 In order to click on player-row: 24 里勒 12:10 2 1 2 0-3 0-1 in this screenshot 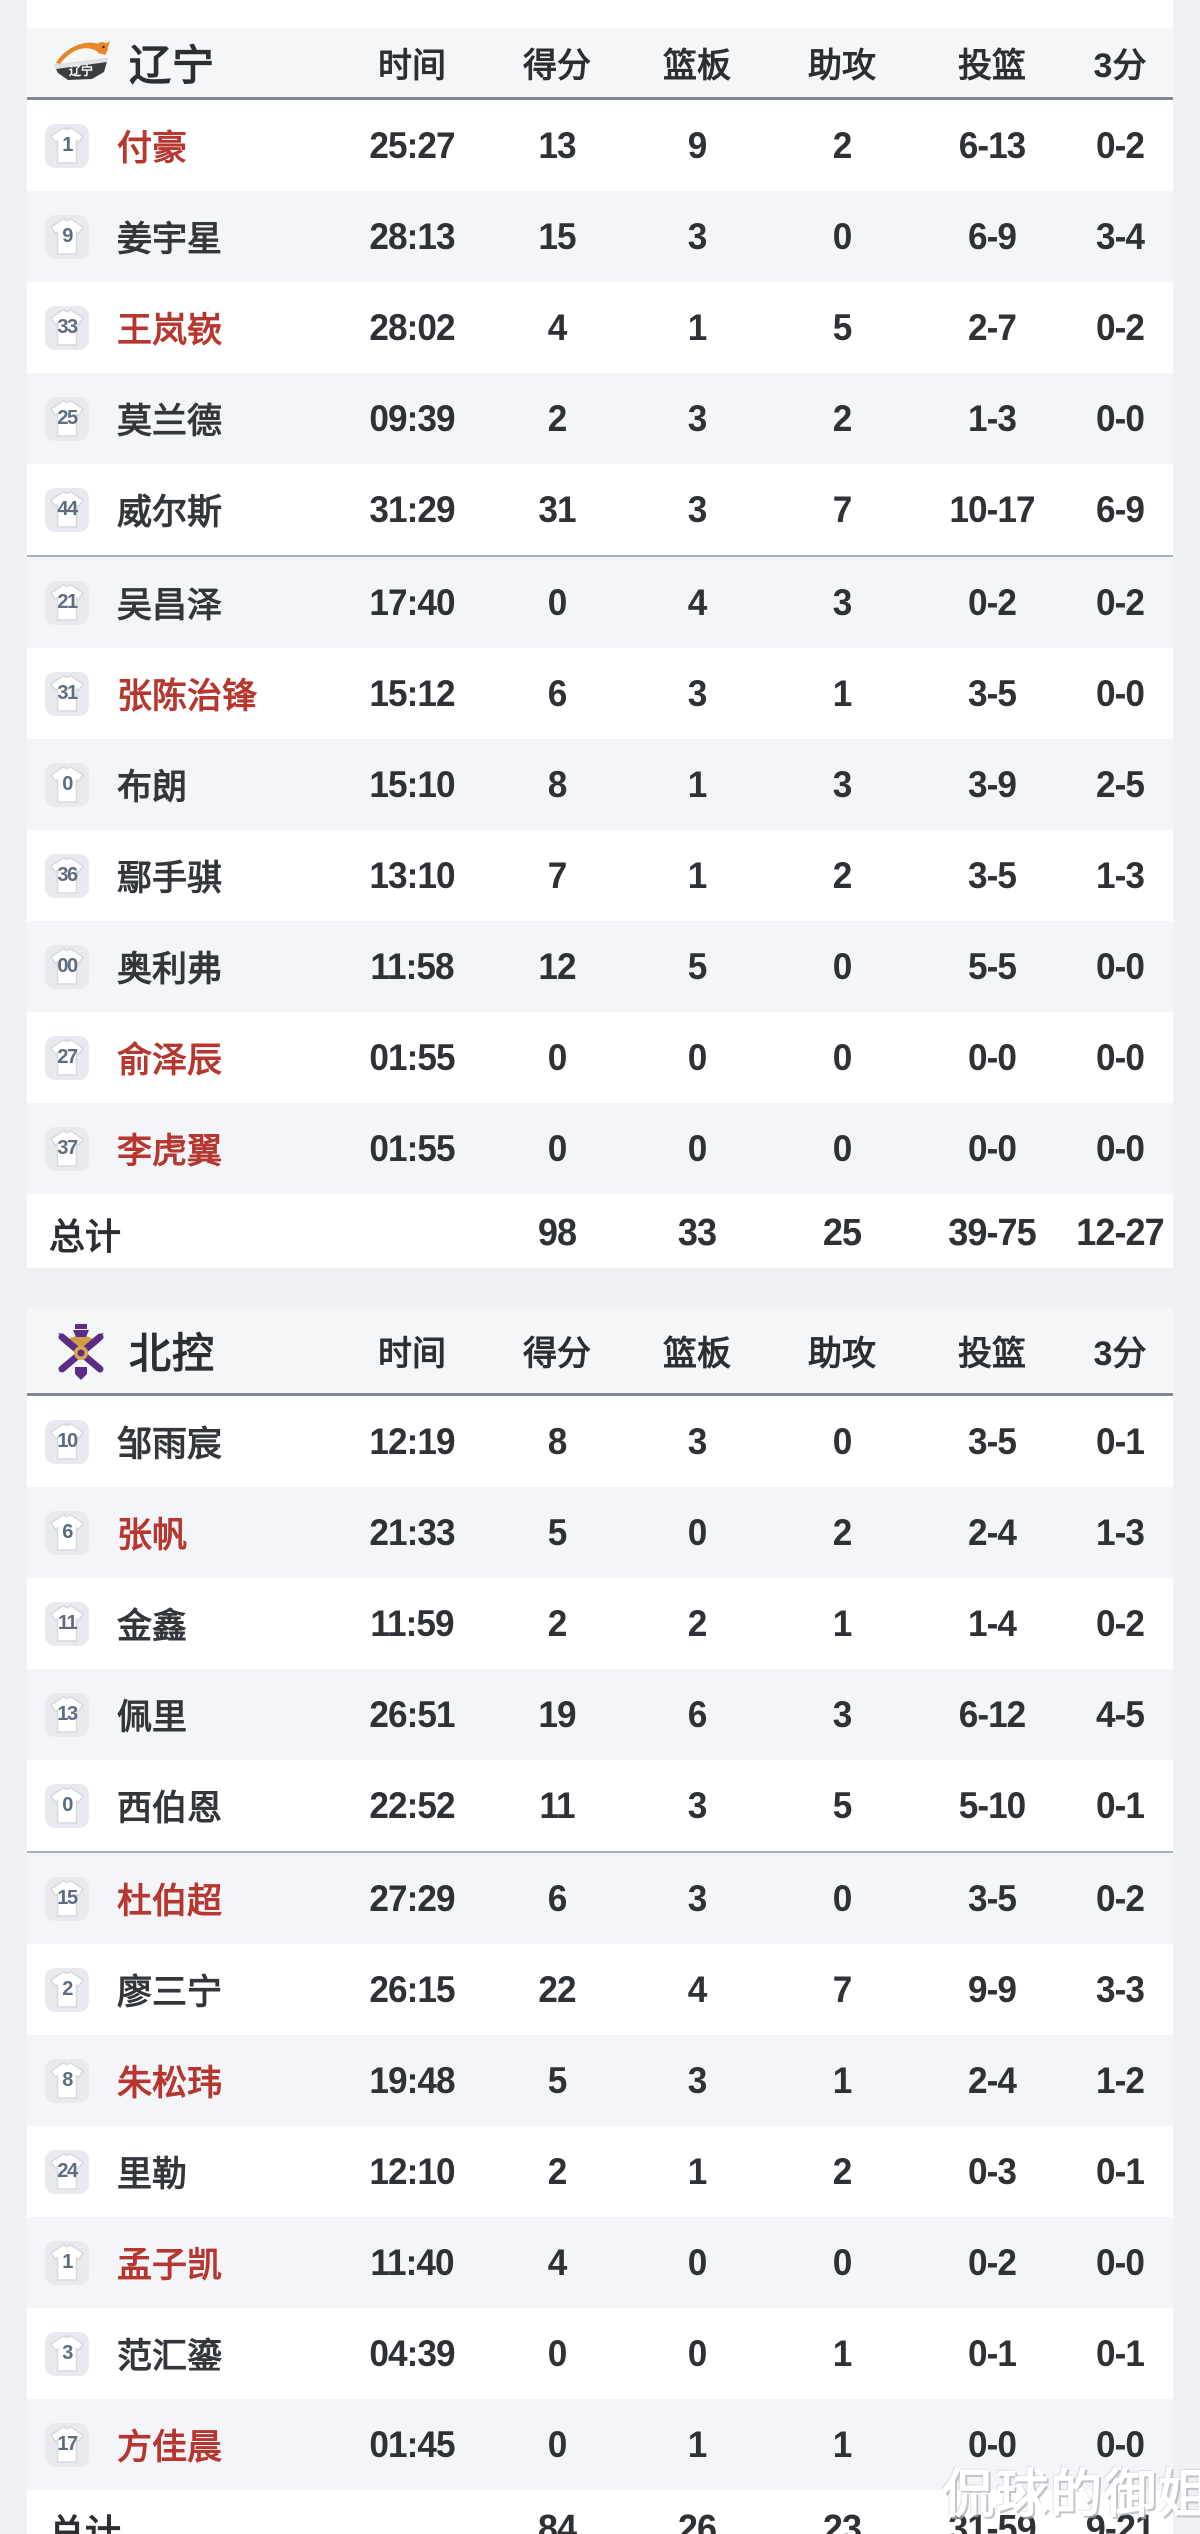, I will do `click(600, 2171)`.